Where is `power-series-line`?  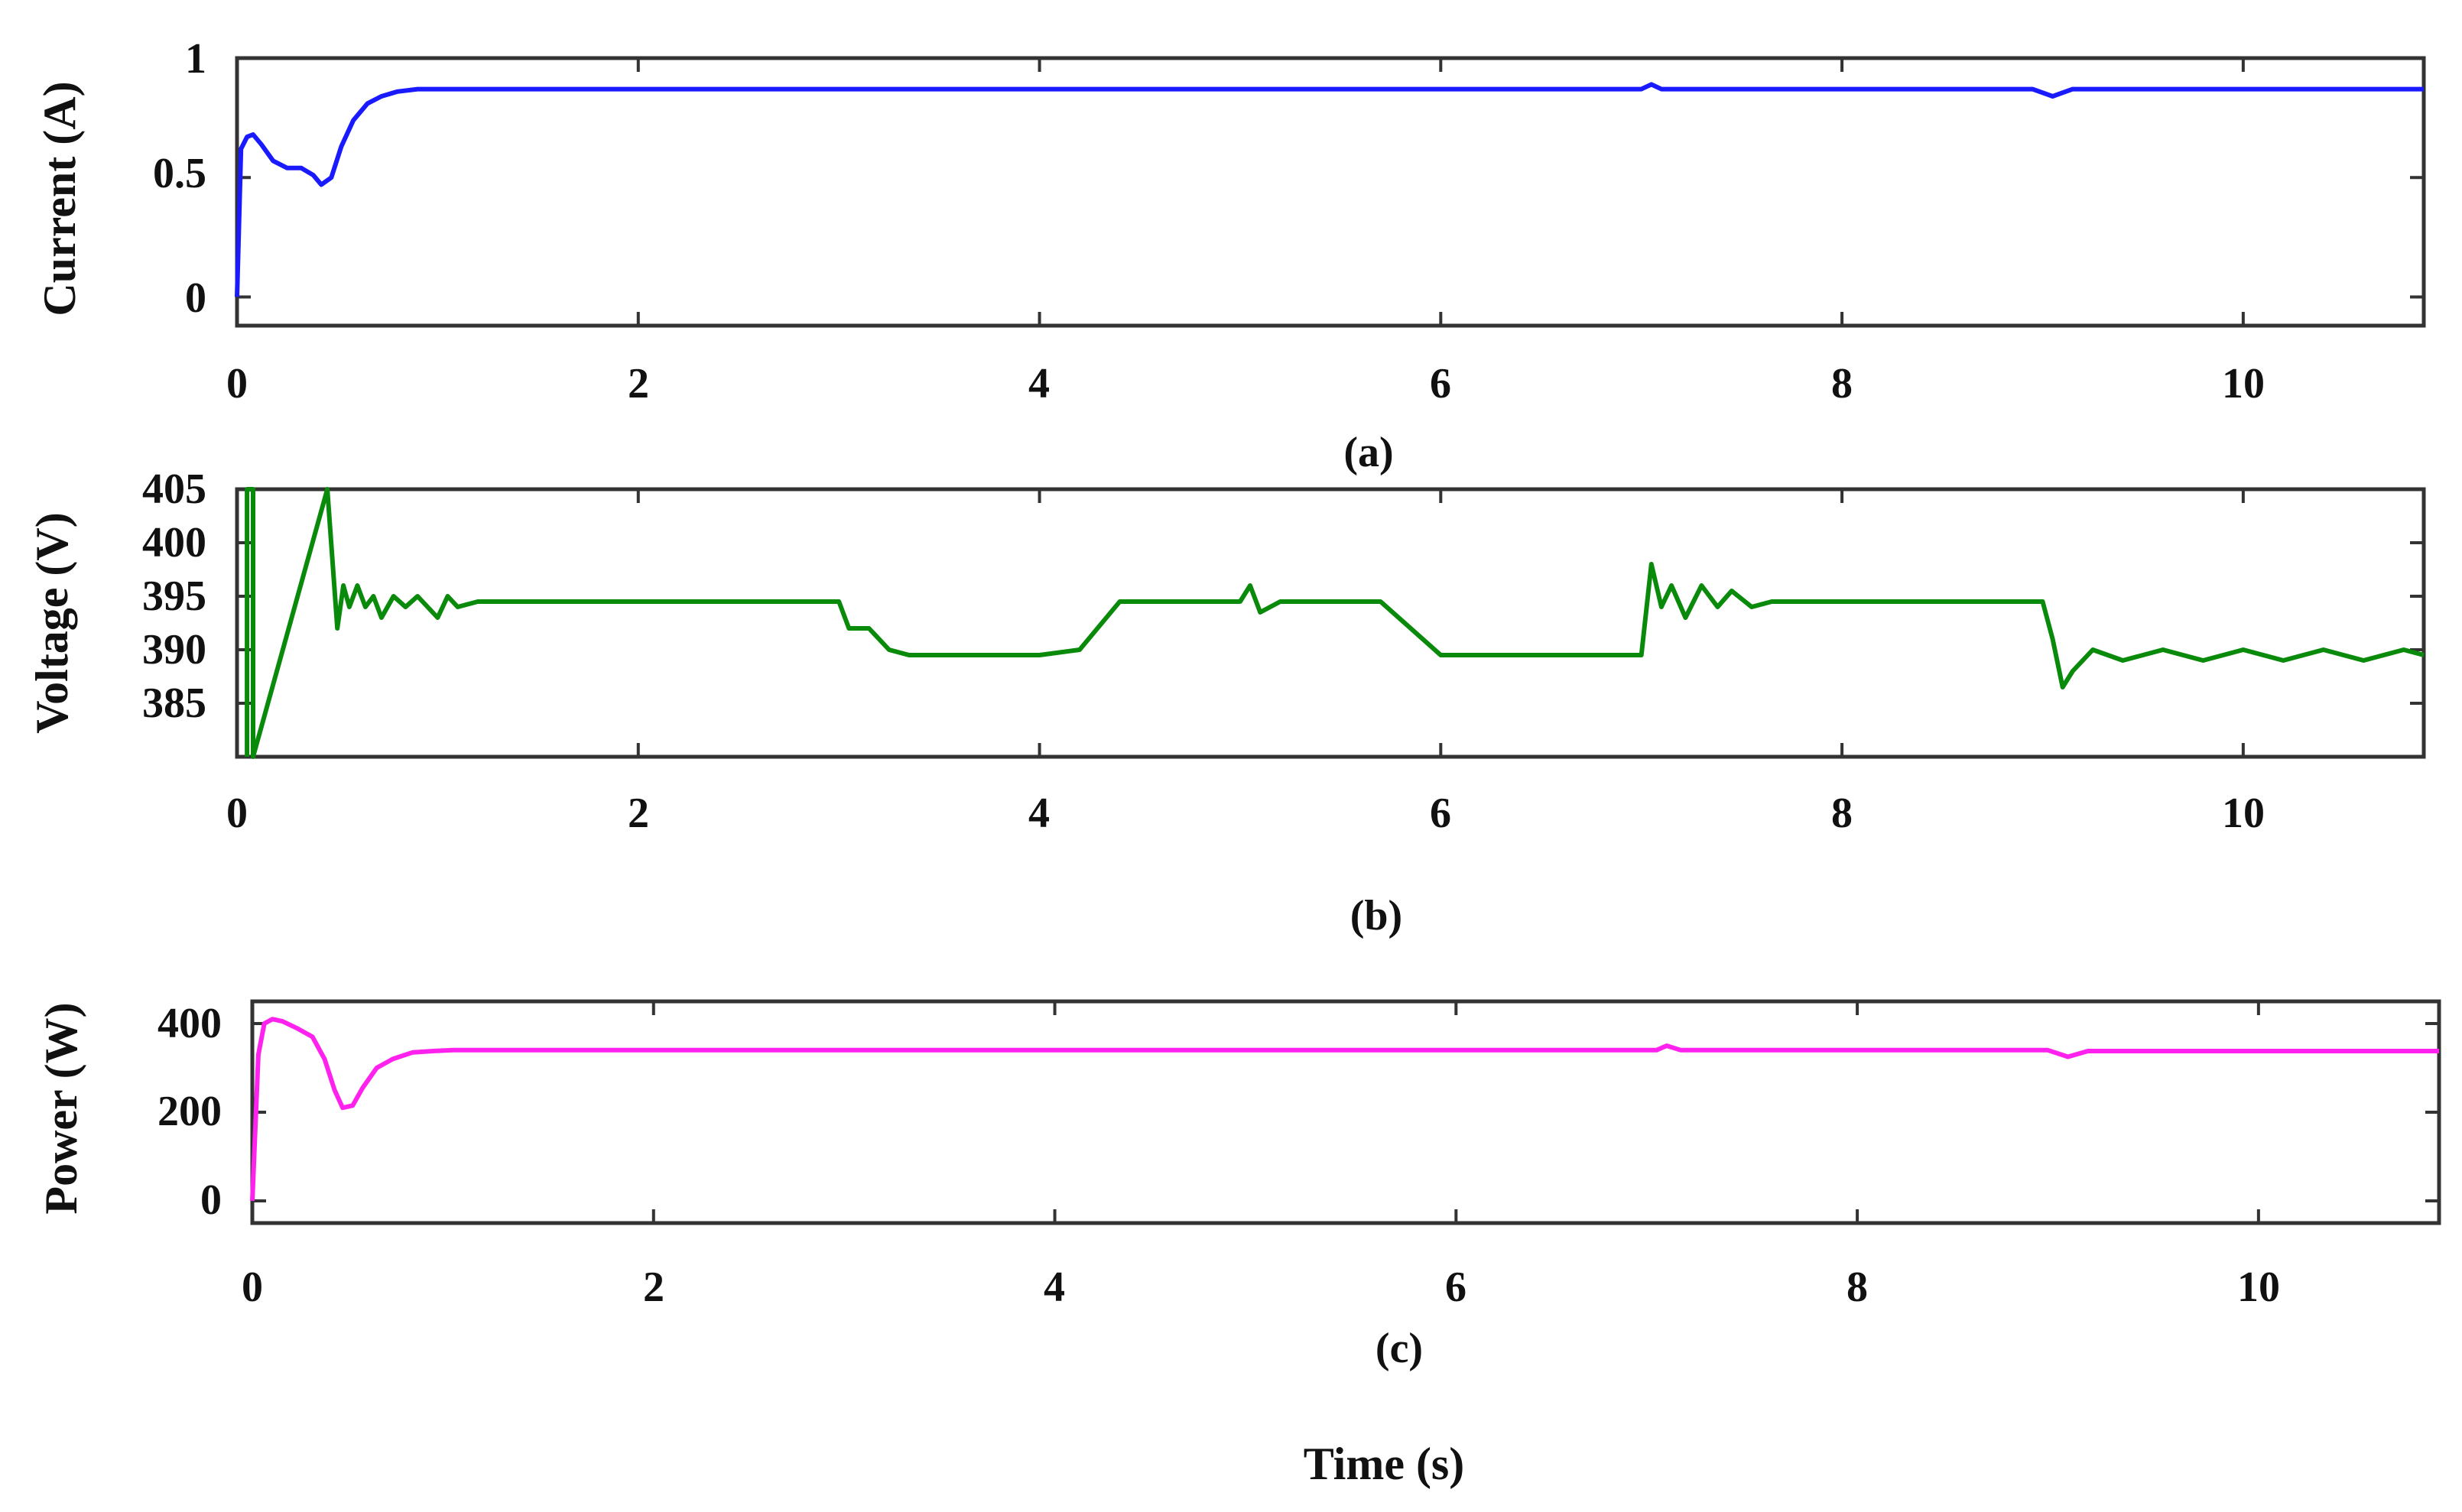
power-series-line is located at coordinates (1344, 1109).